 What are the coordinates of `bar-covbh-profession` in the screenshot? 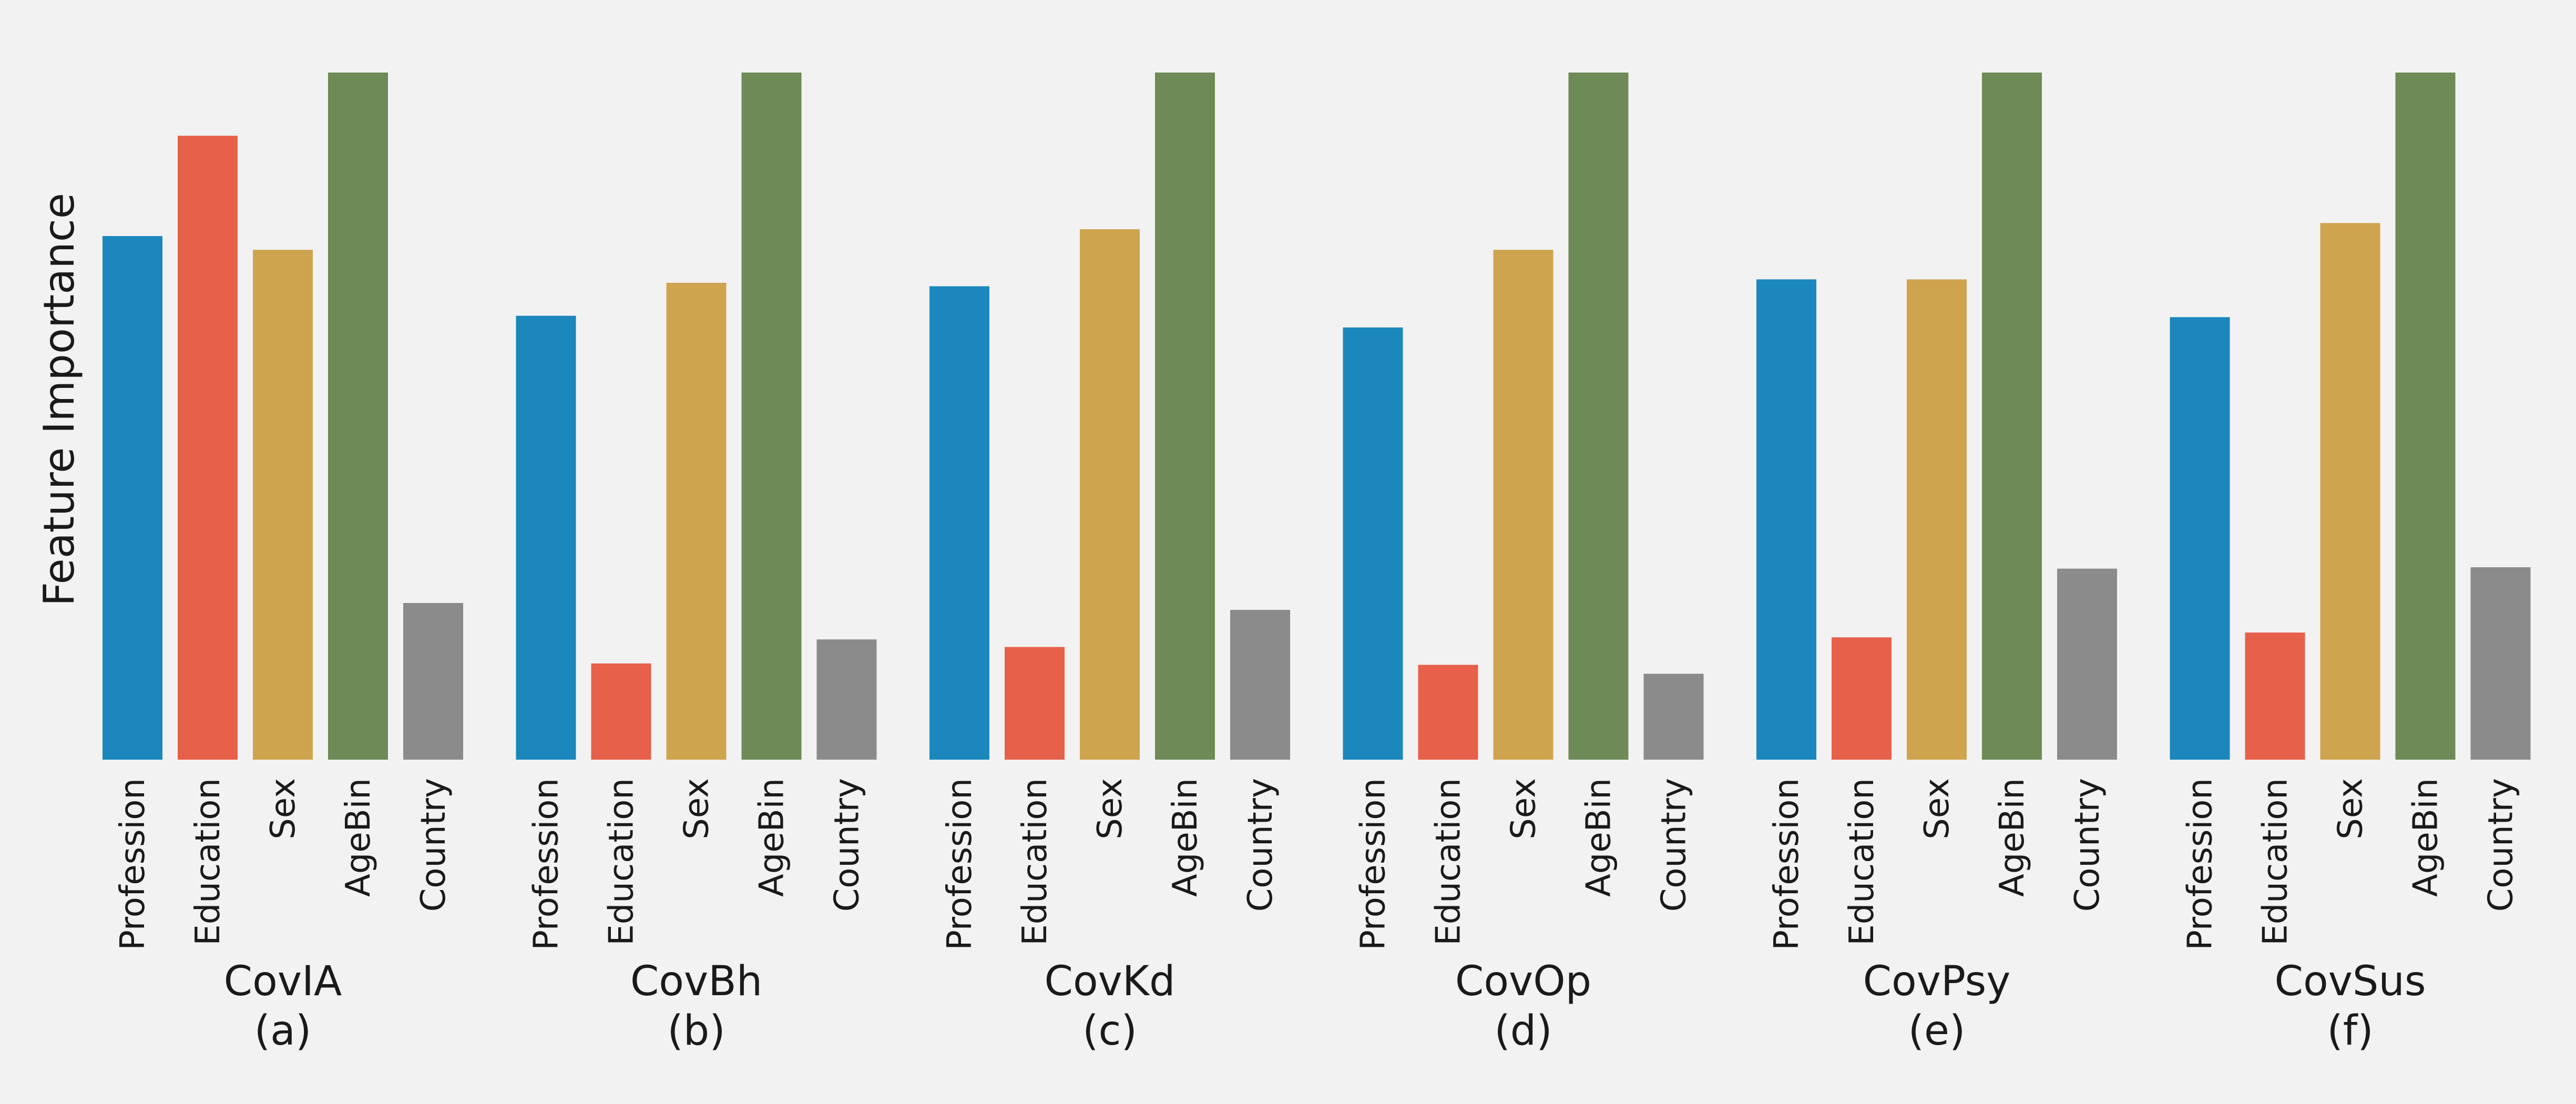 It's located at (546, 537).